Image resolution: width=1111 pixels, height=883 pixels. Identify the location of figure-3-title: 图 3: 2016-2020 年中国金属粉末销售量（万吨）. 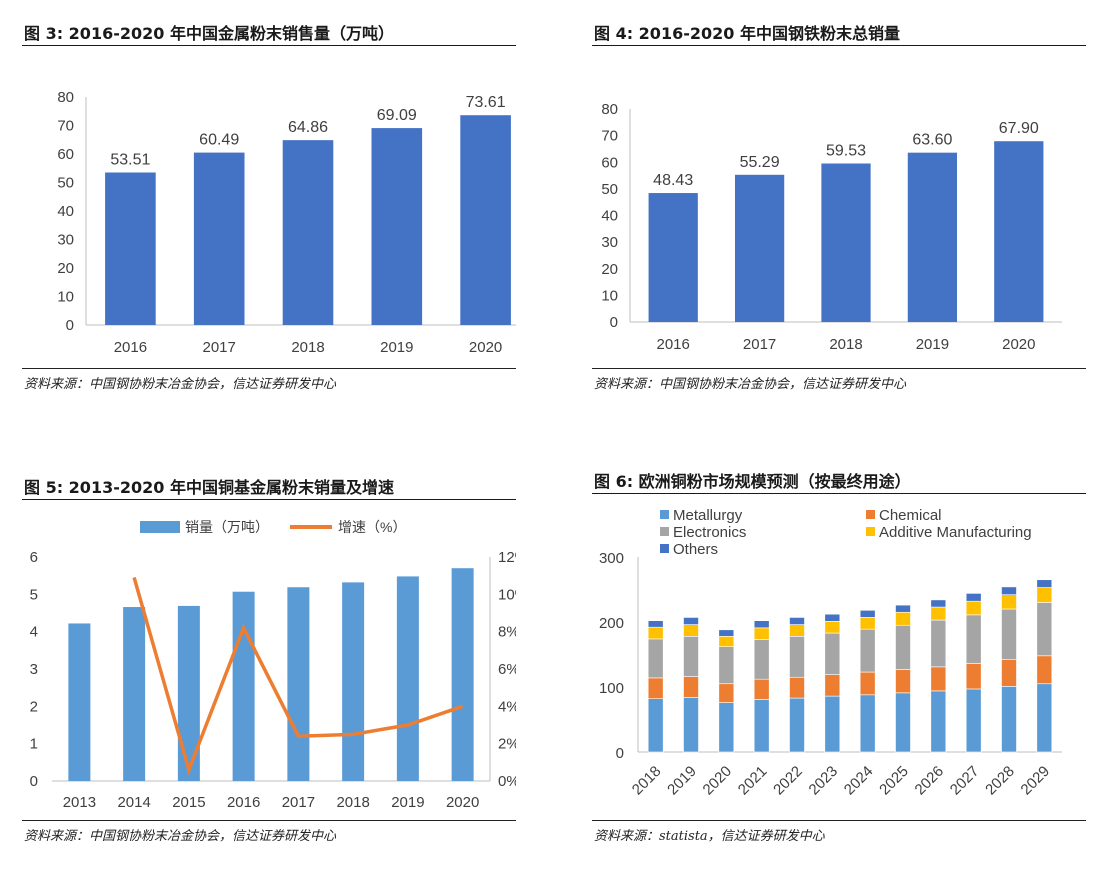
(269, 33).